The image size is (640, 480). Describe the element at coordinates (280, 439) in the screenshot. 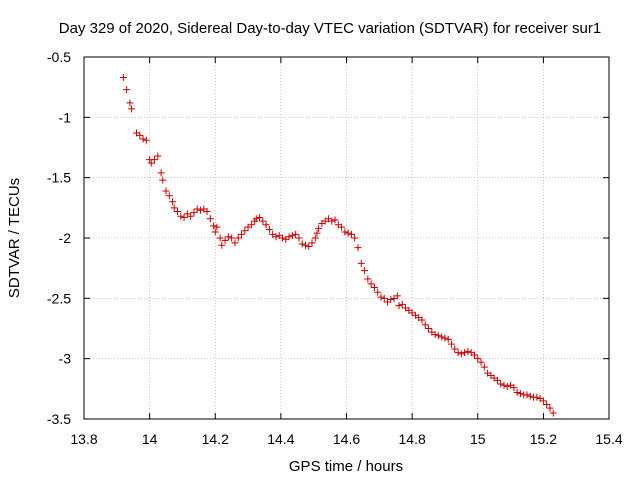

I see `x-tick-label: 14.4` at that location.